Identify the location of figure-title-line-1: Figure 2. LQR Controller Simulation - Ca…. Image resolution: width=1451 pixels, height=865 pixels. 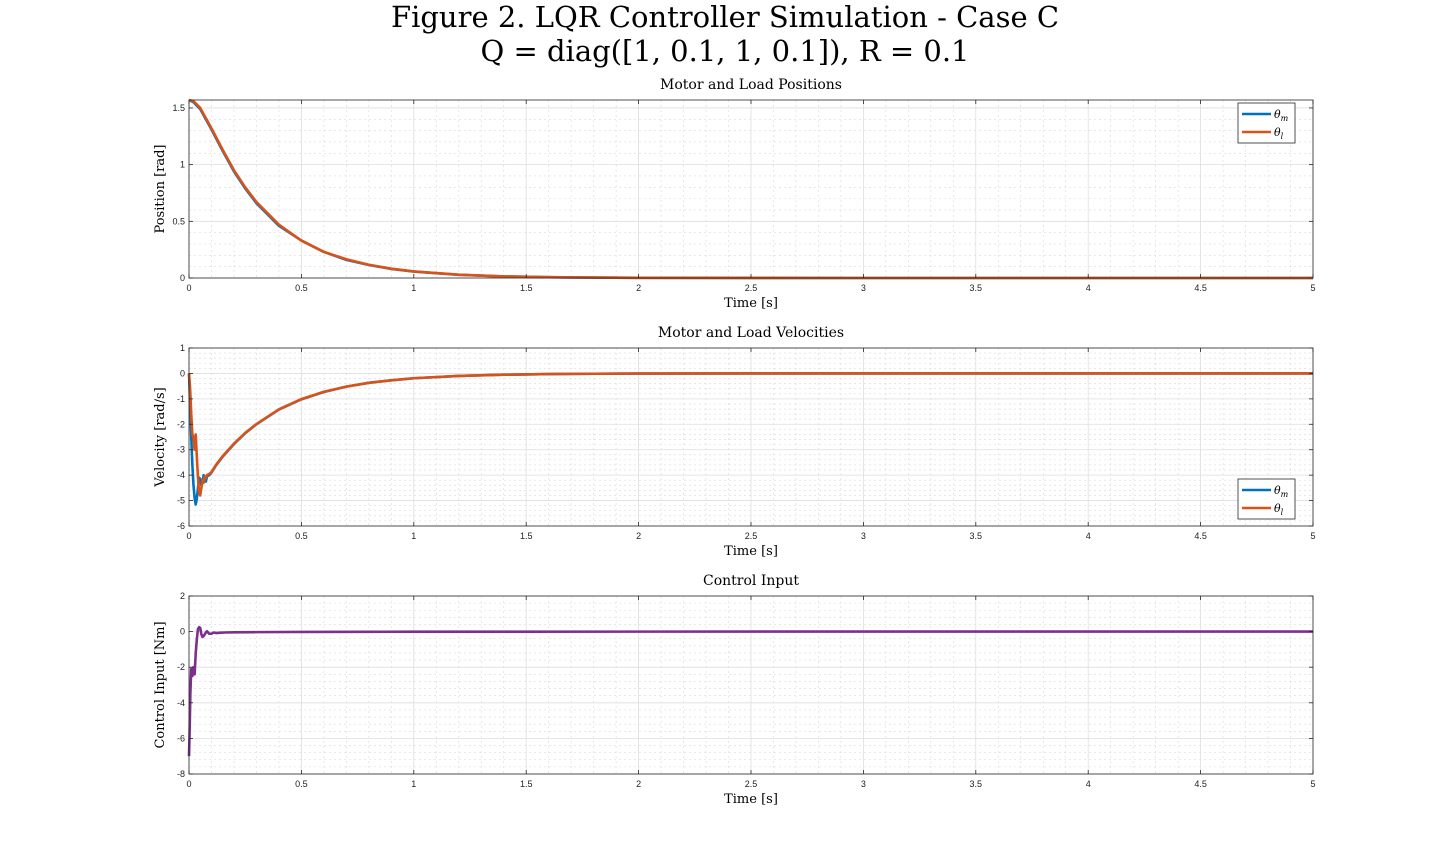
(725, 17).